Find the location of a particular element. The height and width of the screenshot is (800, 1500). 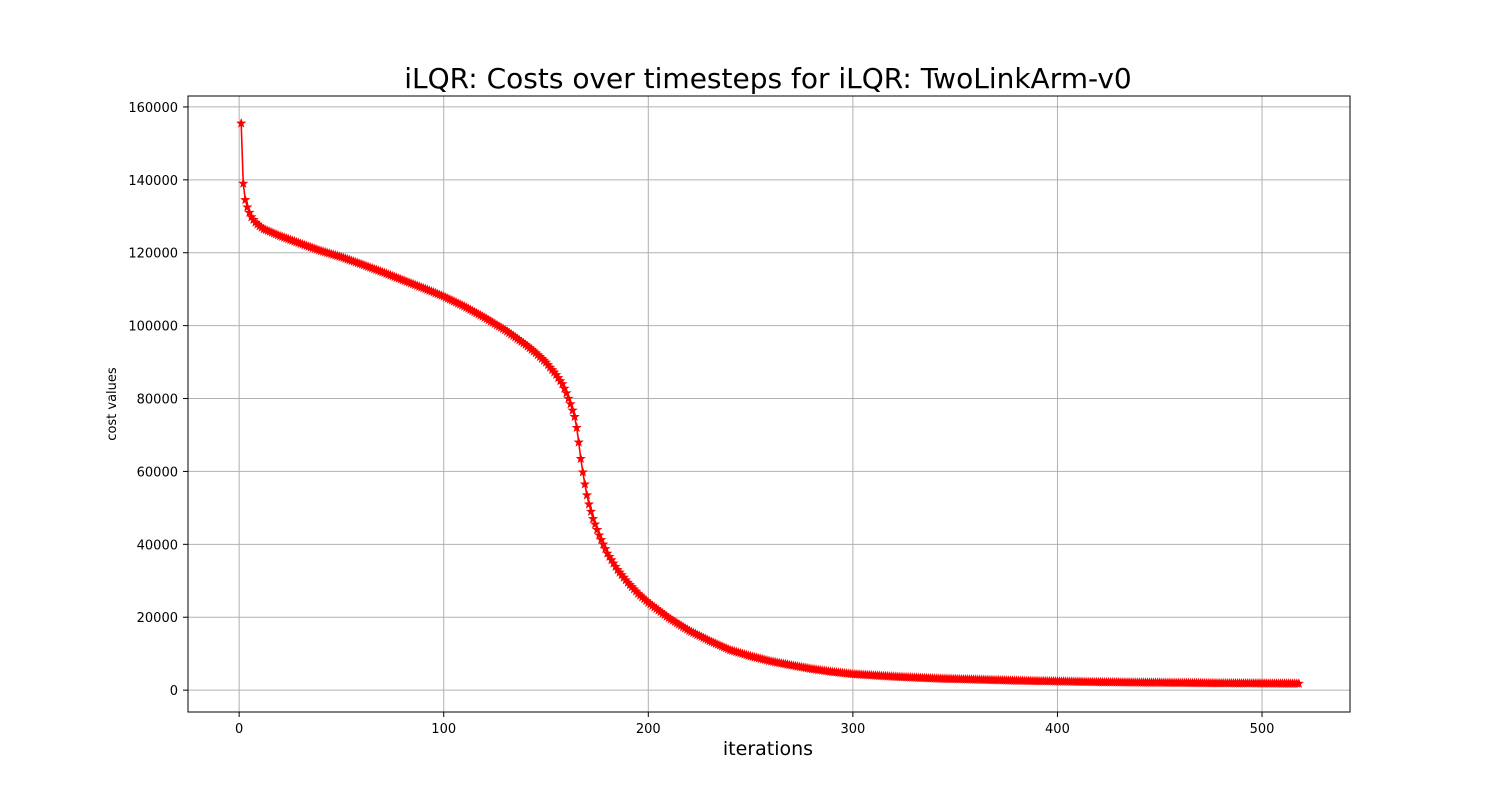

y-tick-label: 0 is located at coordinates (174, 691).